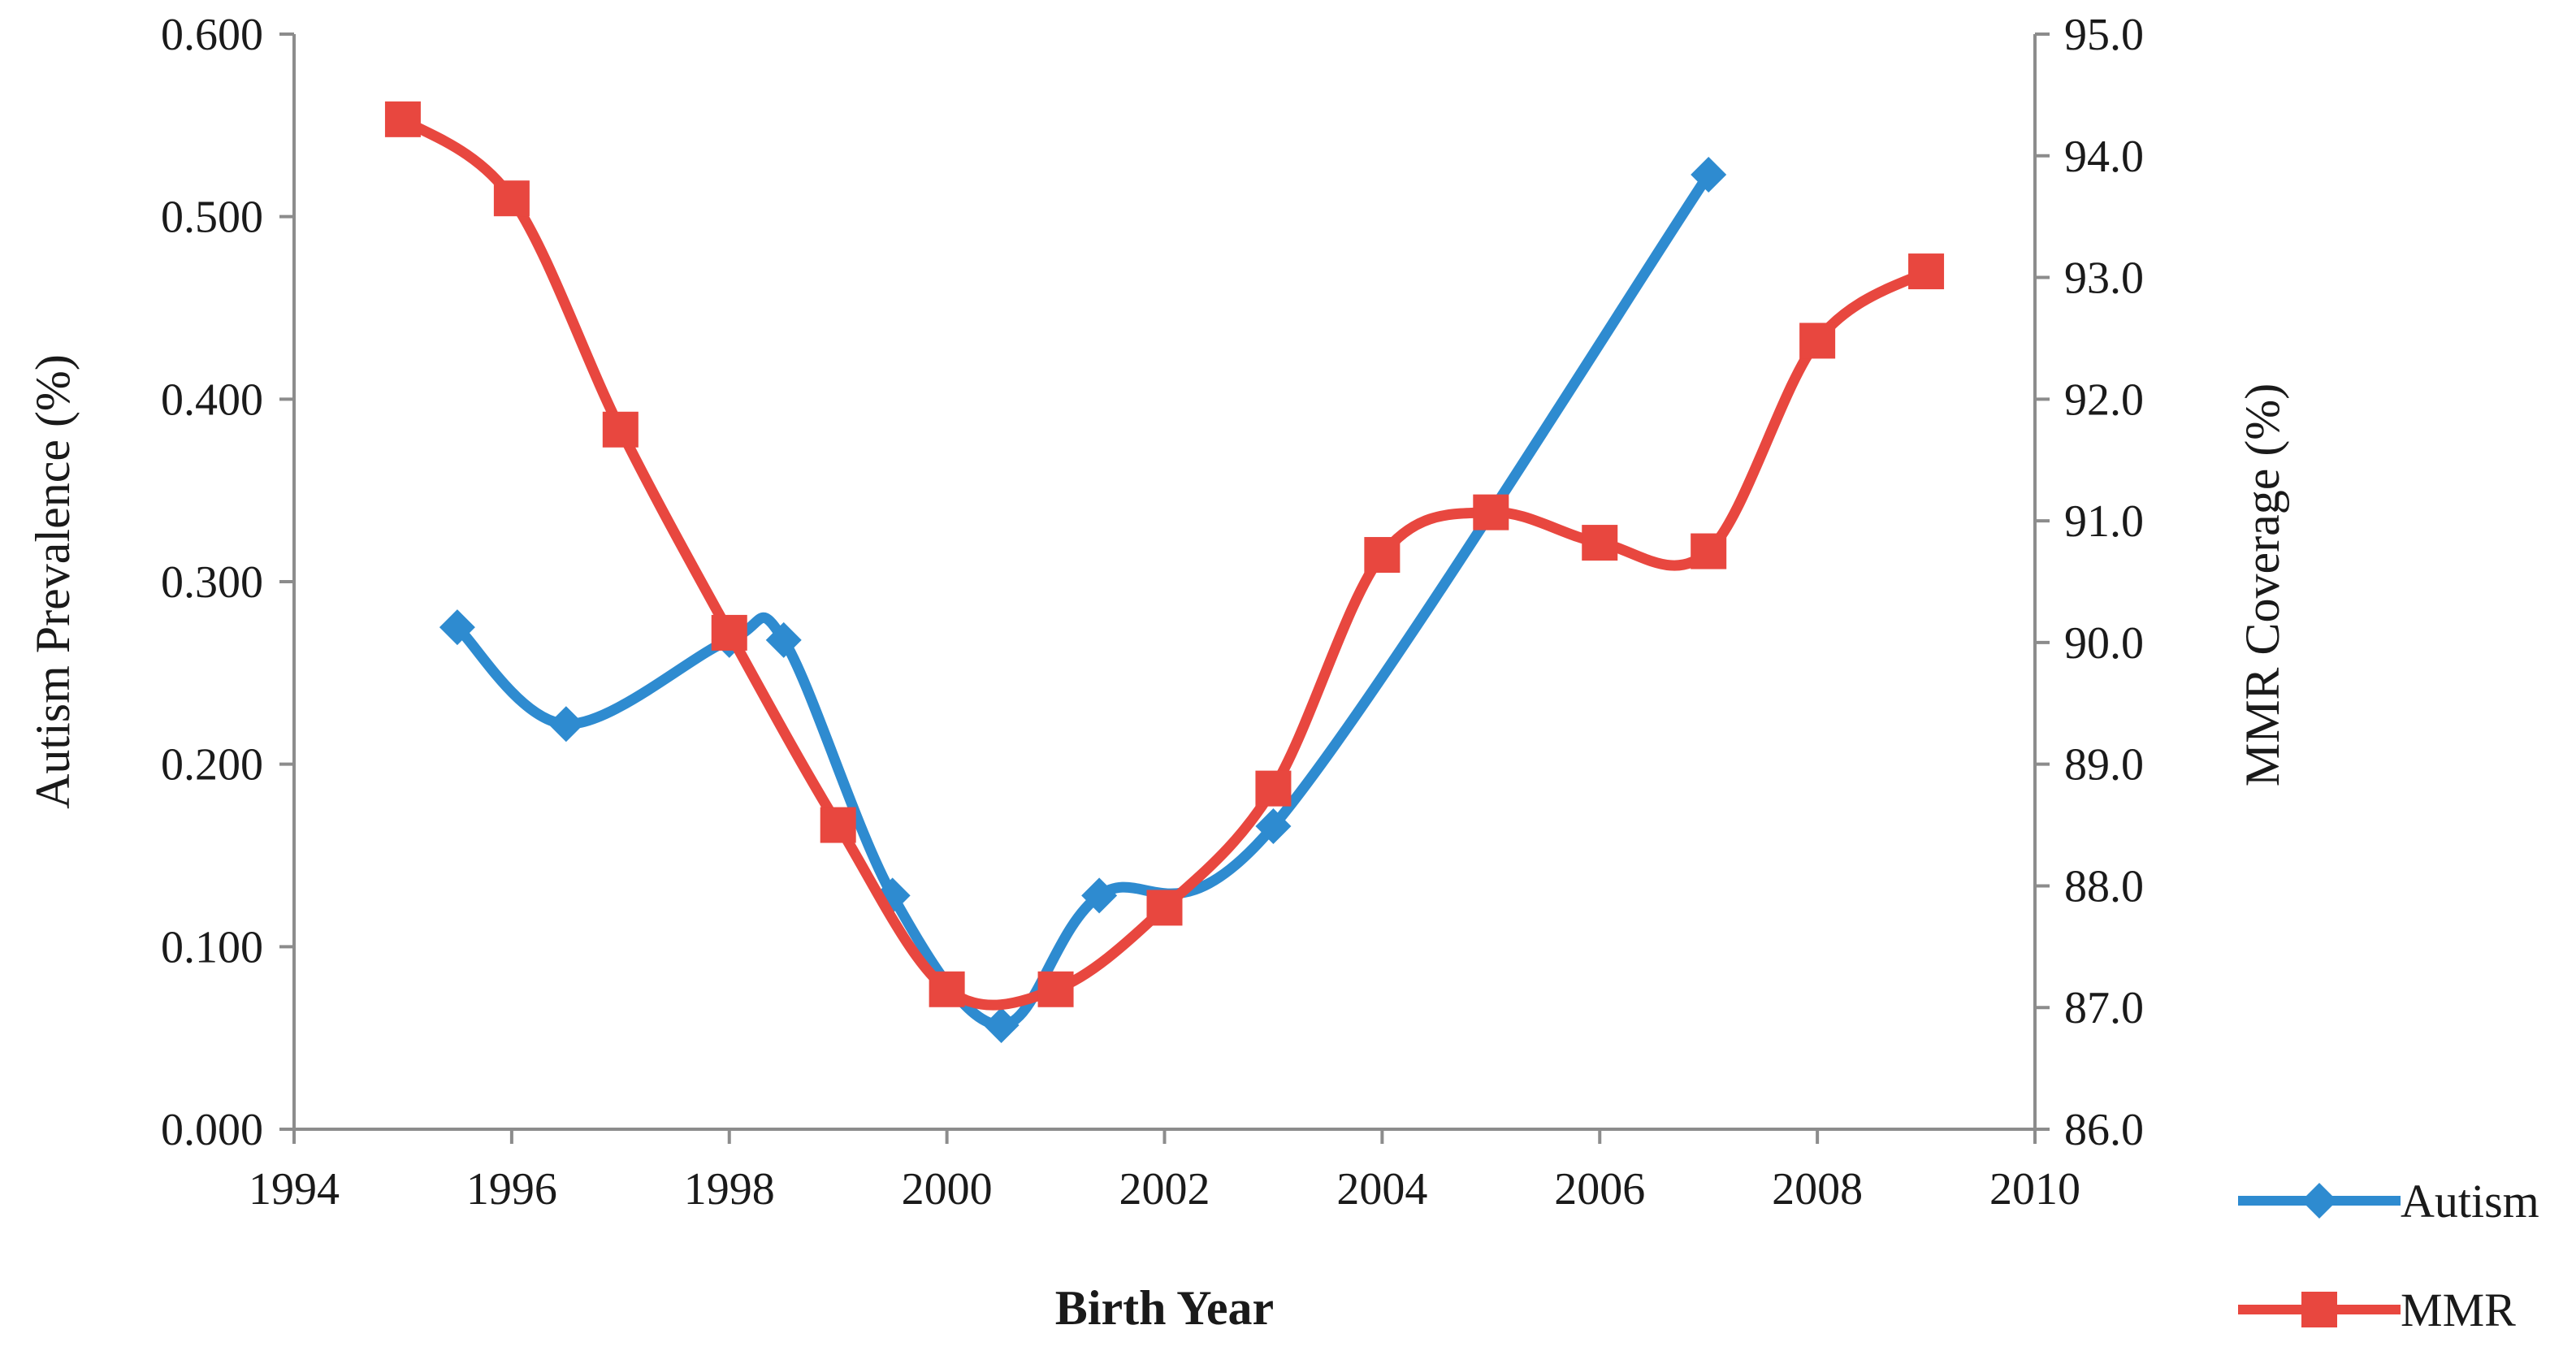 The image size is (2576, 1351). I want to click on x-tick-label: 2002, so click(1164, 1189).